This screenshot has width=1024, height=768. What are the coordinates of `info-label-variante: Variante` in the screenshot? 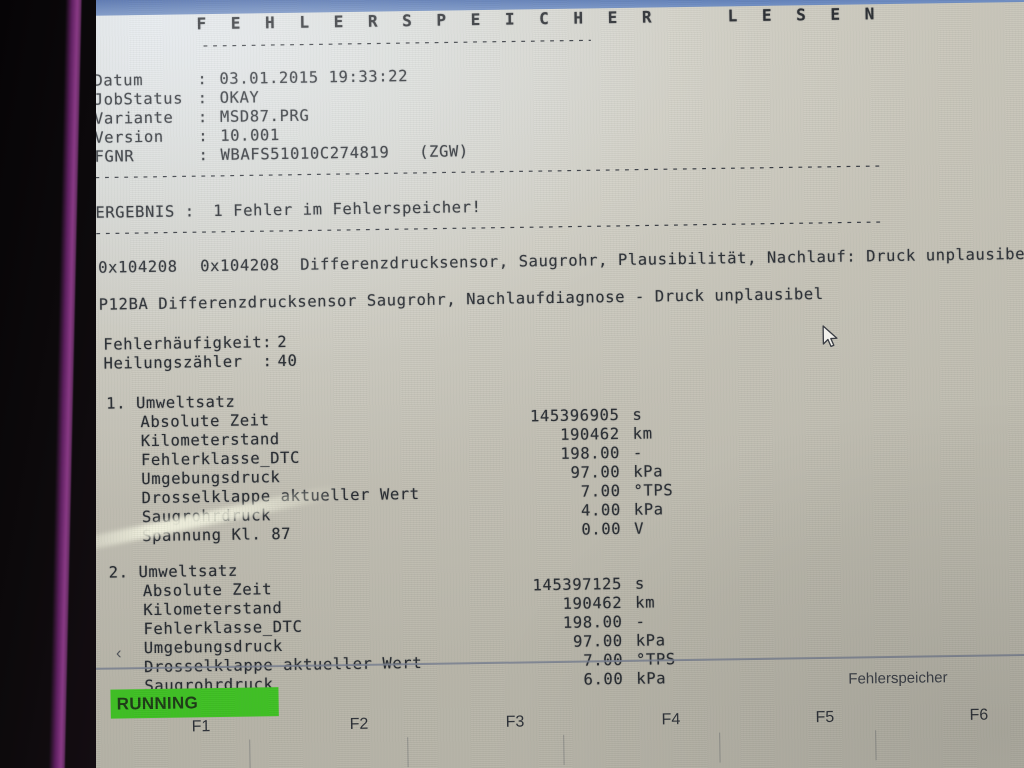 It's located at (133, 118).